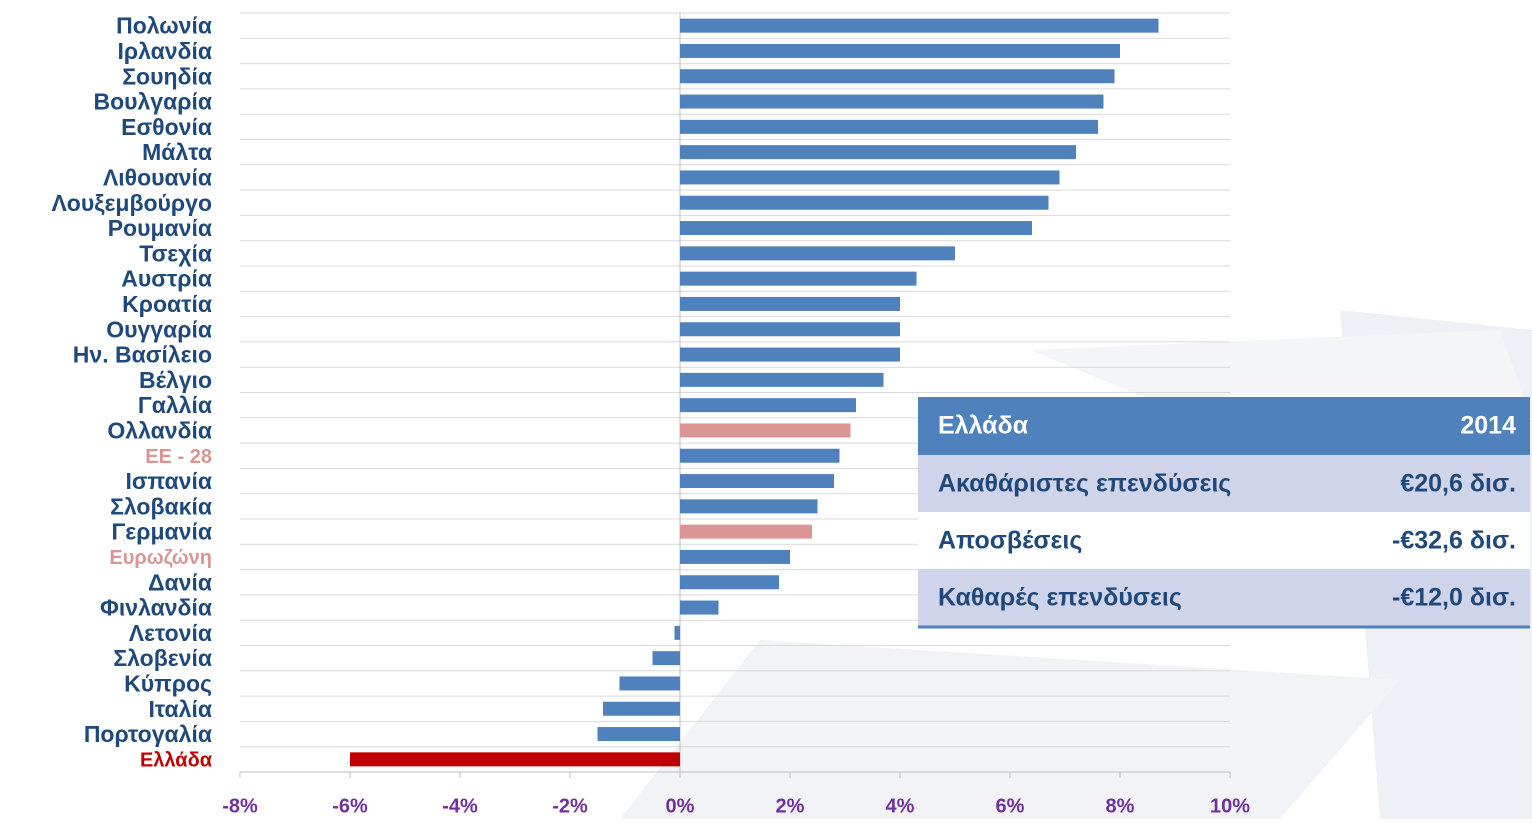 The height and width of the screenshot is (824, 1532). What do you see at coordinates (162, 658) in the screenshot?
I see `y-tick-label: Σλοβενία` at bounding box center [162, 658].